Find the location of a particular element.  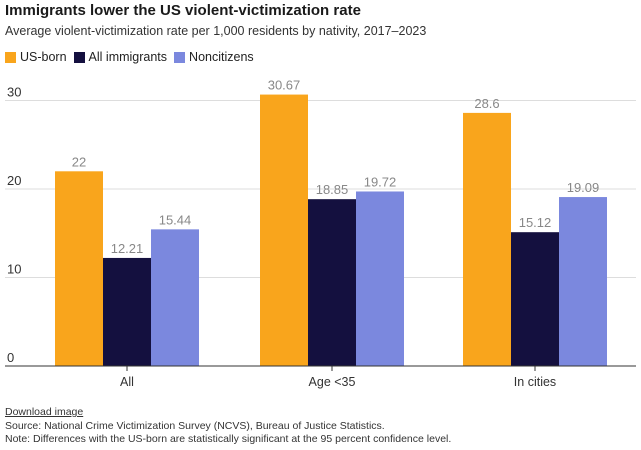

data-label-all-immigrants-0: 12.21 is located at coordinates (127, 248).